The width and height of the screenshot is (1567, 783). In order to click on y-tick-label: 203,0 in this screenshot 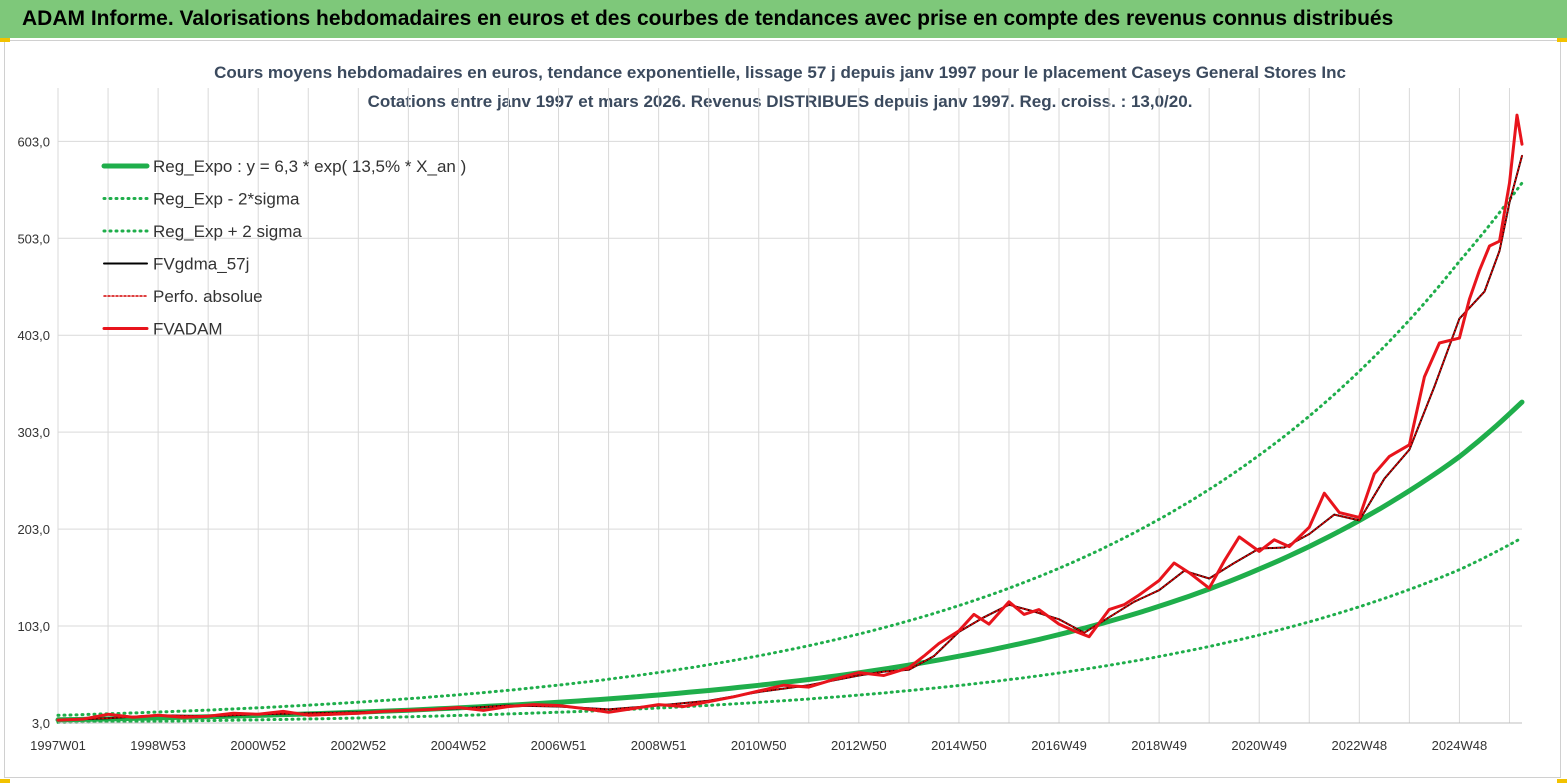, I will do `click(33, 529)`.